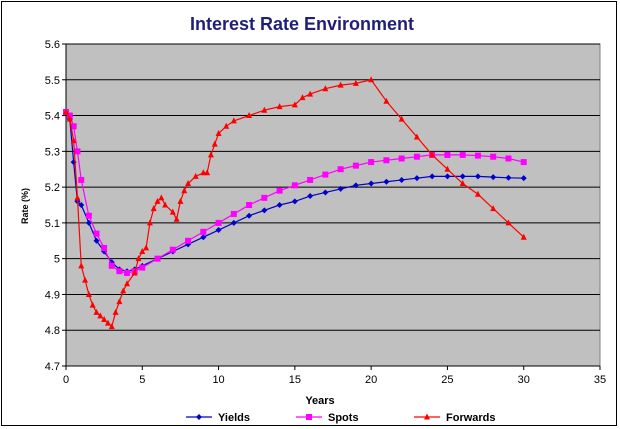  I want to click on legend: Yields Spots Forwards, so click(341, 418).